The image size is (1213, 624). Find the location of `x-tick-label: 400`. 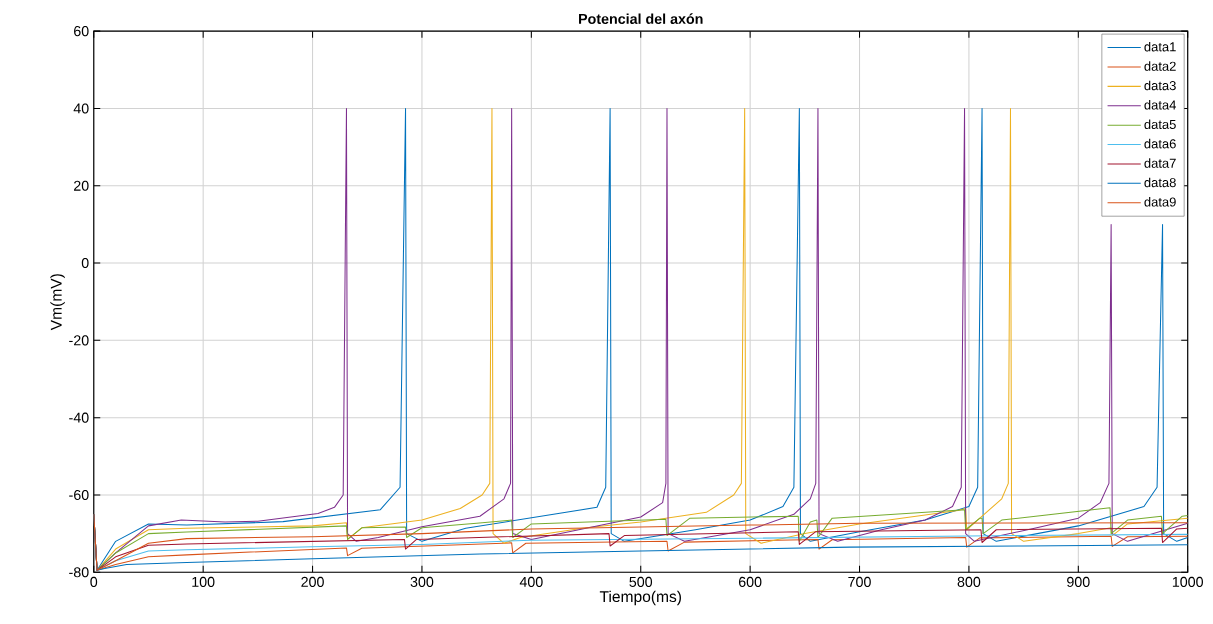

x-tick-label: 400 is located at coordinates (531, 582).